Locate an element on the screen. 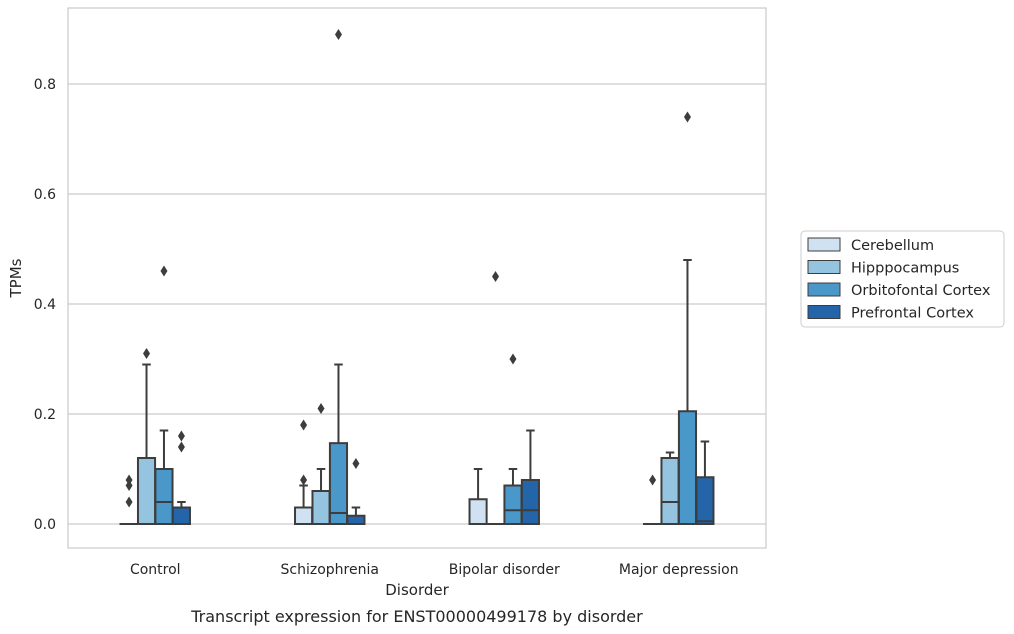 This screenshot has height=634, width=1014. x-tick-label: Major depression is located at coordinates (679, 570).